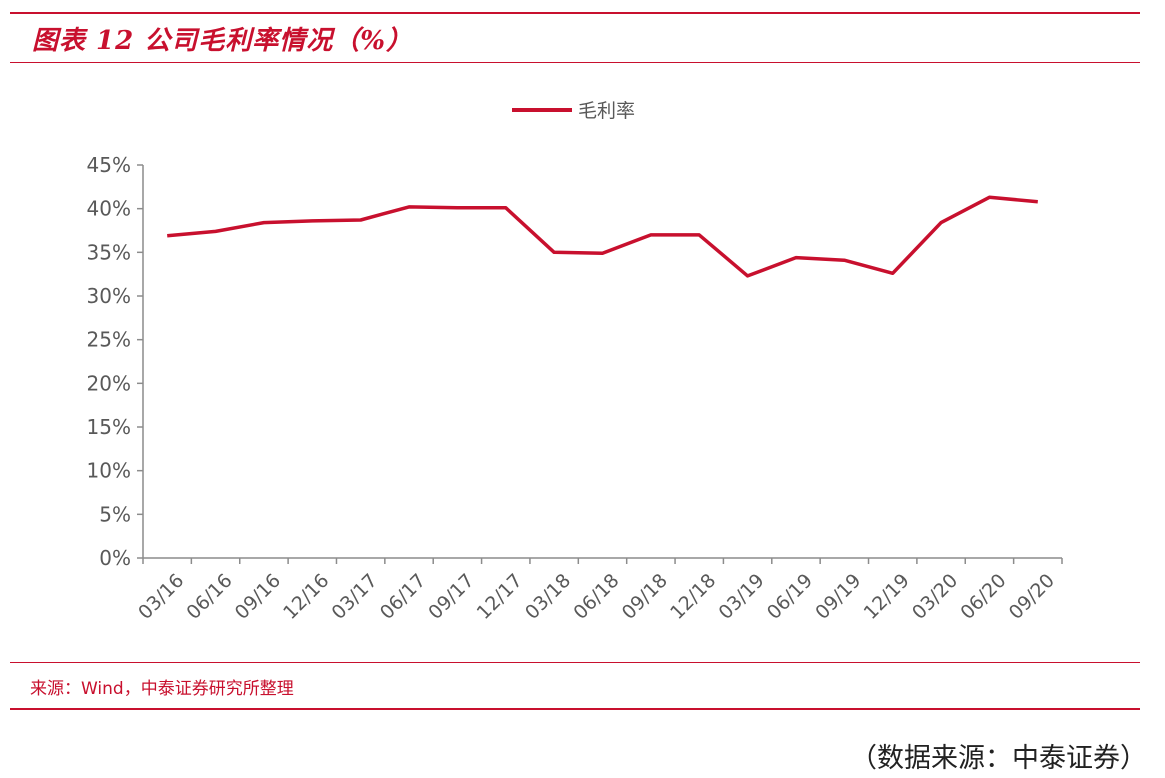 This screenshot has width=1165, height=778. Describe the element at coordinates (790, 597) in the screenshot. I see `x-tick-label: 06/19` at that location.